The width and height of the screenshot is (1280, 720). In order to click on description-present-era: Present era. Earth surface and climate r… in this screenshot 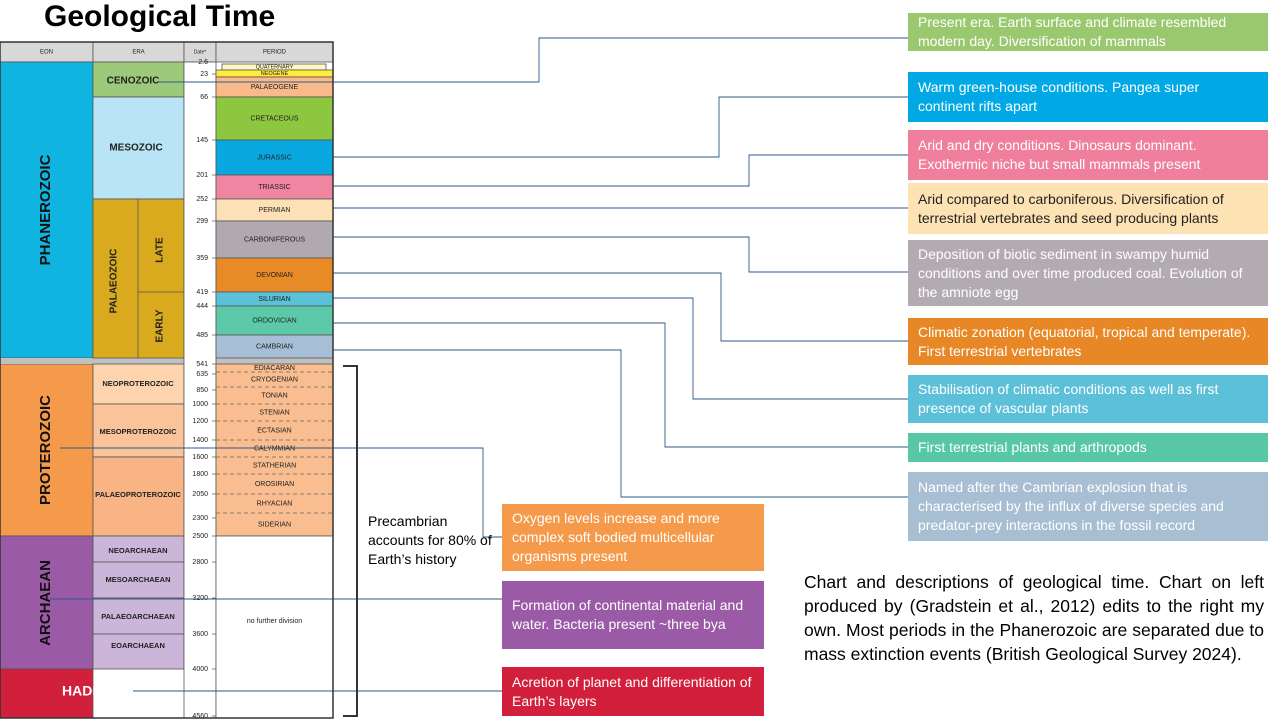, I will do `click(1088, 32)`.